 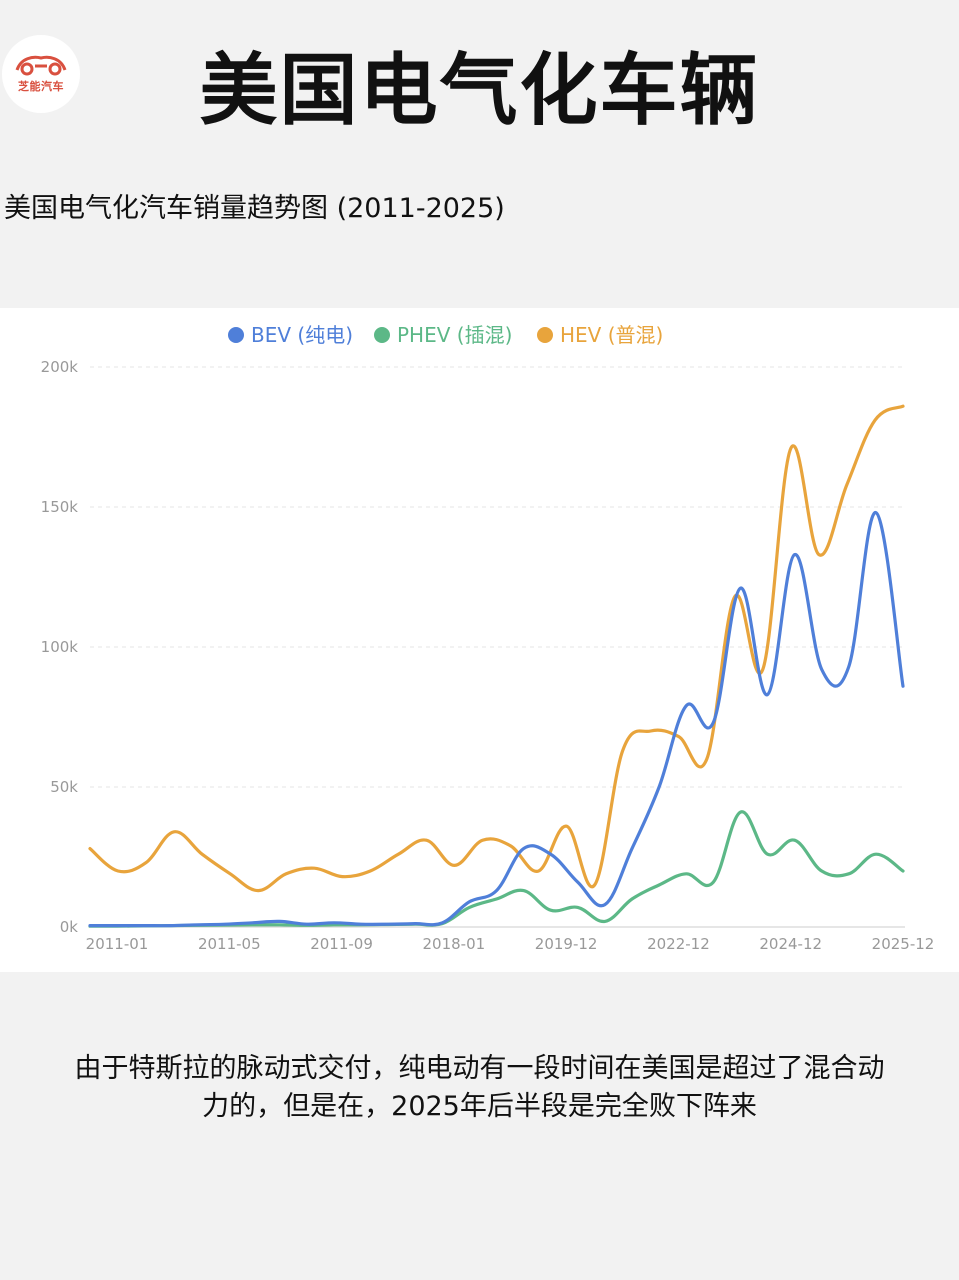 I want to click on x-tick-label: 2019-12, so click(x=566, y=944).